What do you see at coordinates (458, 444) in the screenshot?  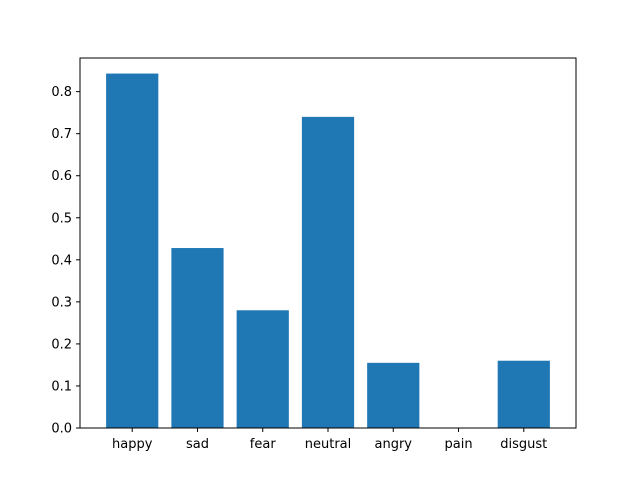 I see `x-tick-label-pain: pain` at bounding box center [458, 444].